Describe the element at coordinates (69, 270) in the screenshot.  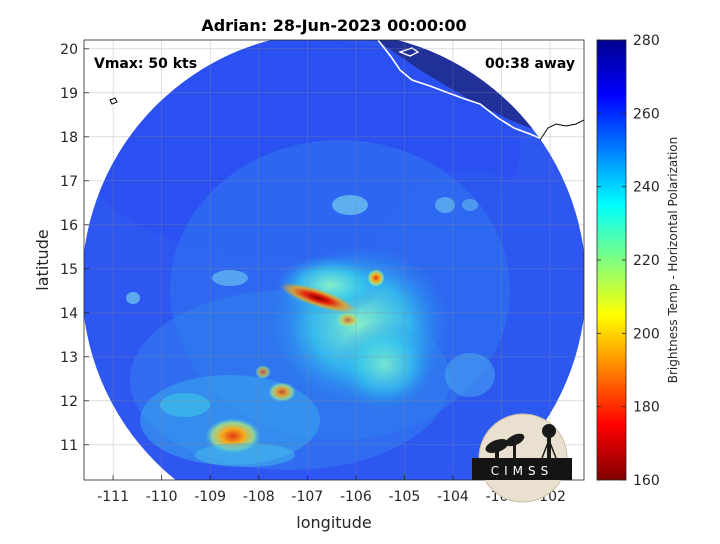
I see `y-tick-label: 15` at that location.